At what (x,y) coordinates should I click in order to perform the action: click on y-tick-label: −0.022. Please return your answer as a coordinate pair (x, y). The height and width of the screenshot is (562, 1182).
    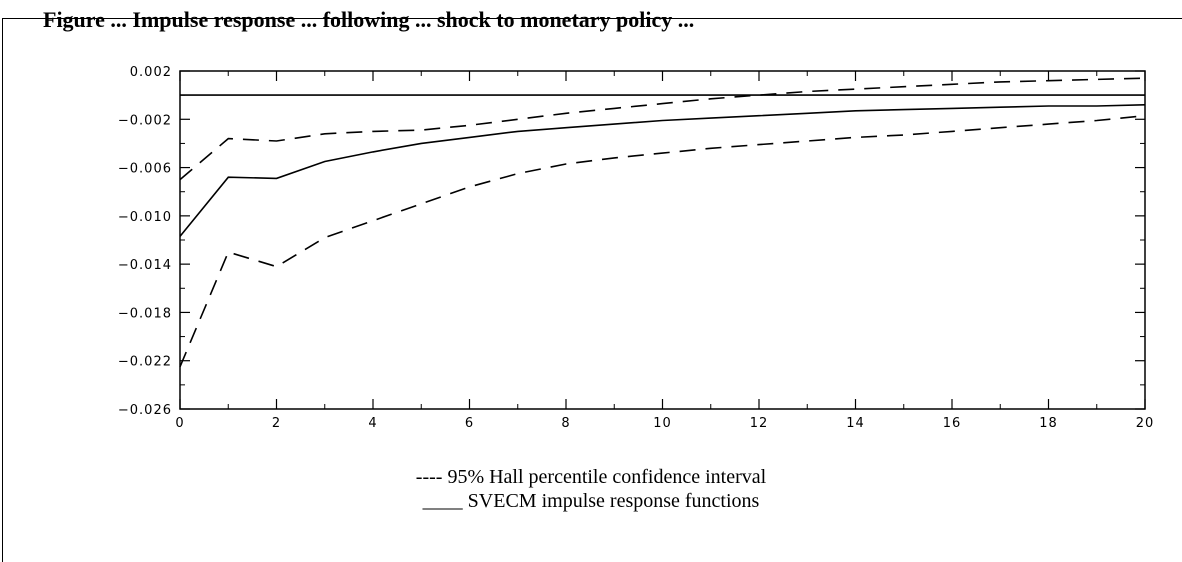
    Looking at the image, I should click on (145, 362).